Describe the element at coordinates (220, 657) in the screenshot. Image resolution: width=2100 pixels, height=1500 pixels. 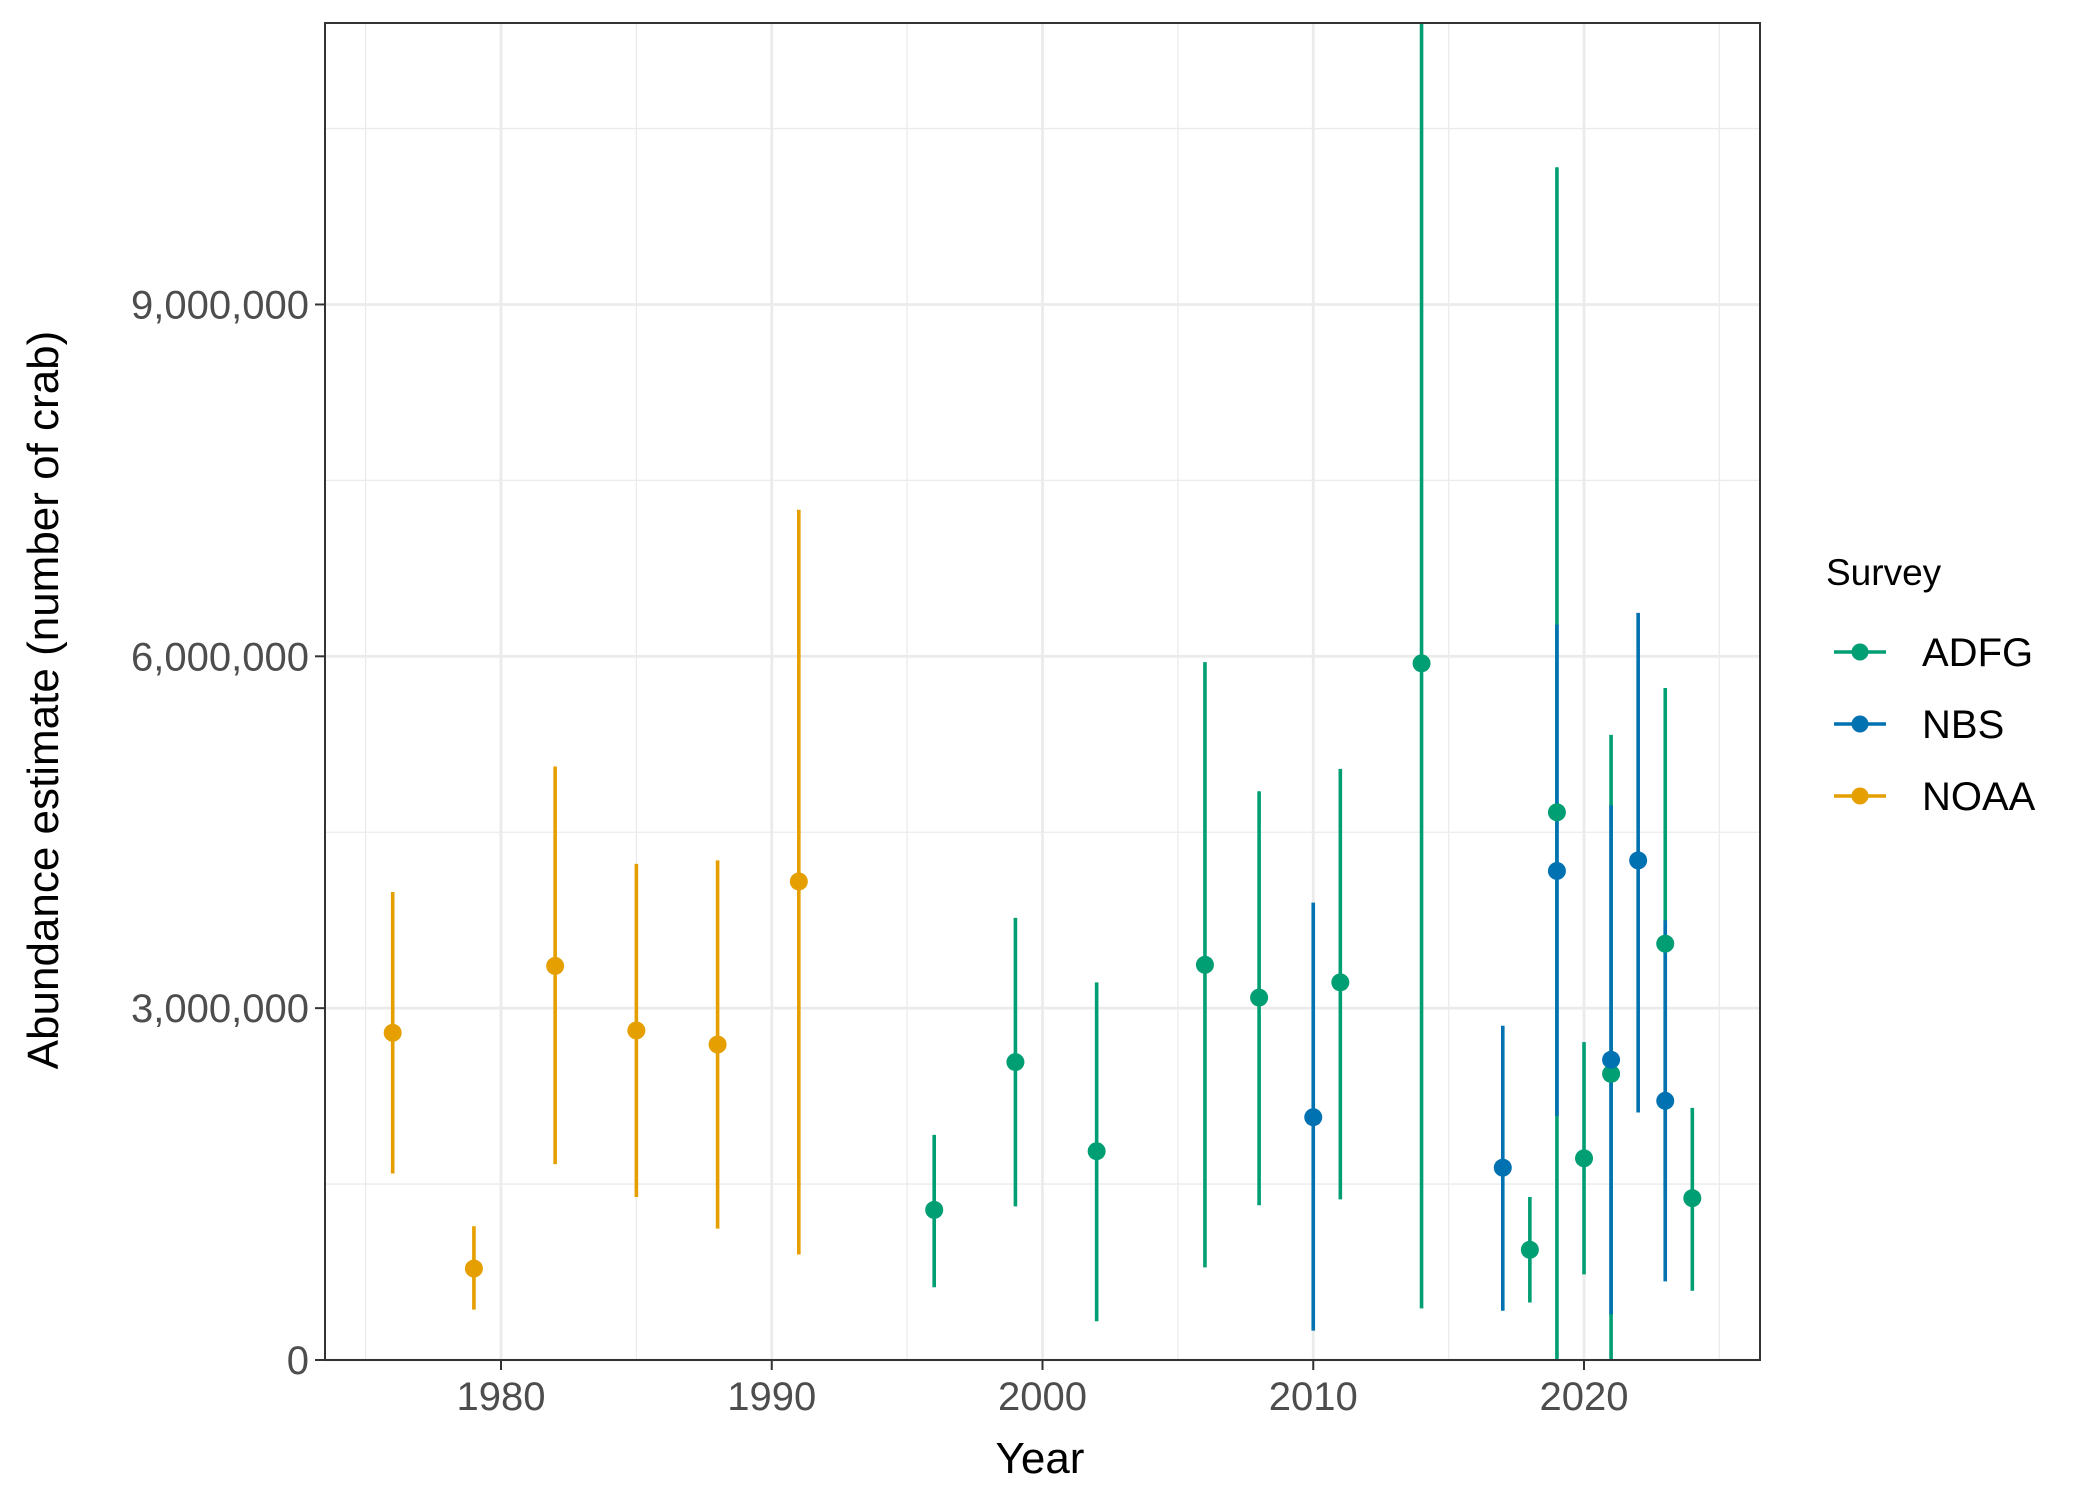
I see `y-tick-label: 6,000,000` at that location.